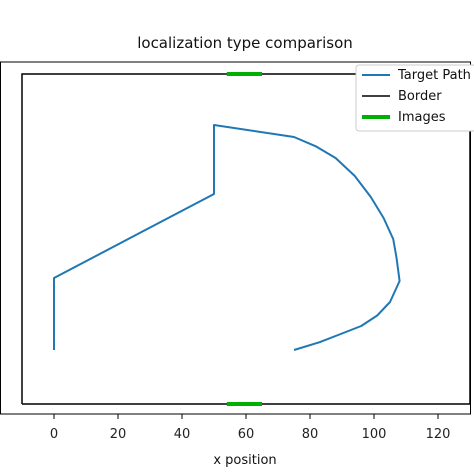 This screenshot has height=474, width=474. I want to click on x-tick-label: 120, so click(438, 434).